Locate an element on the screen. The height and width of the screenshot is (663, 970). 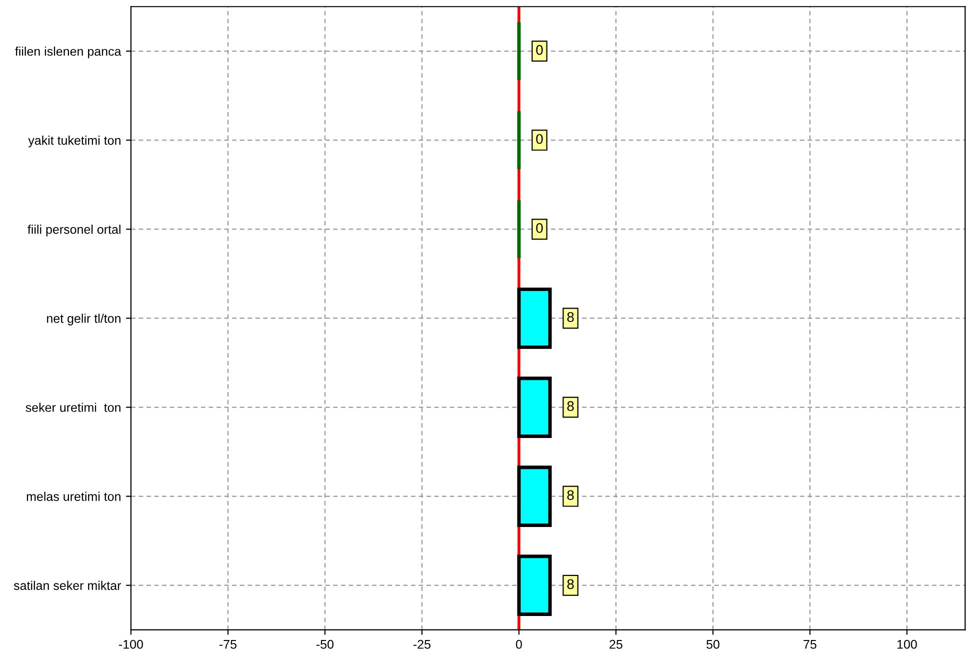
y-tick-label: fiilen islenen panca is located at coordinates (68, 52).